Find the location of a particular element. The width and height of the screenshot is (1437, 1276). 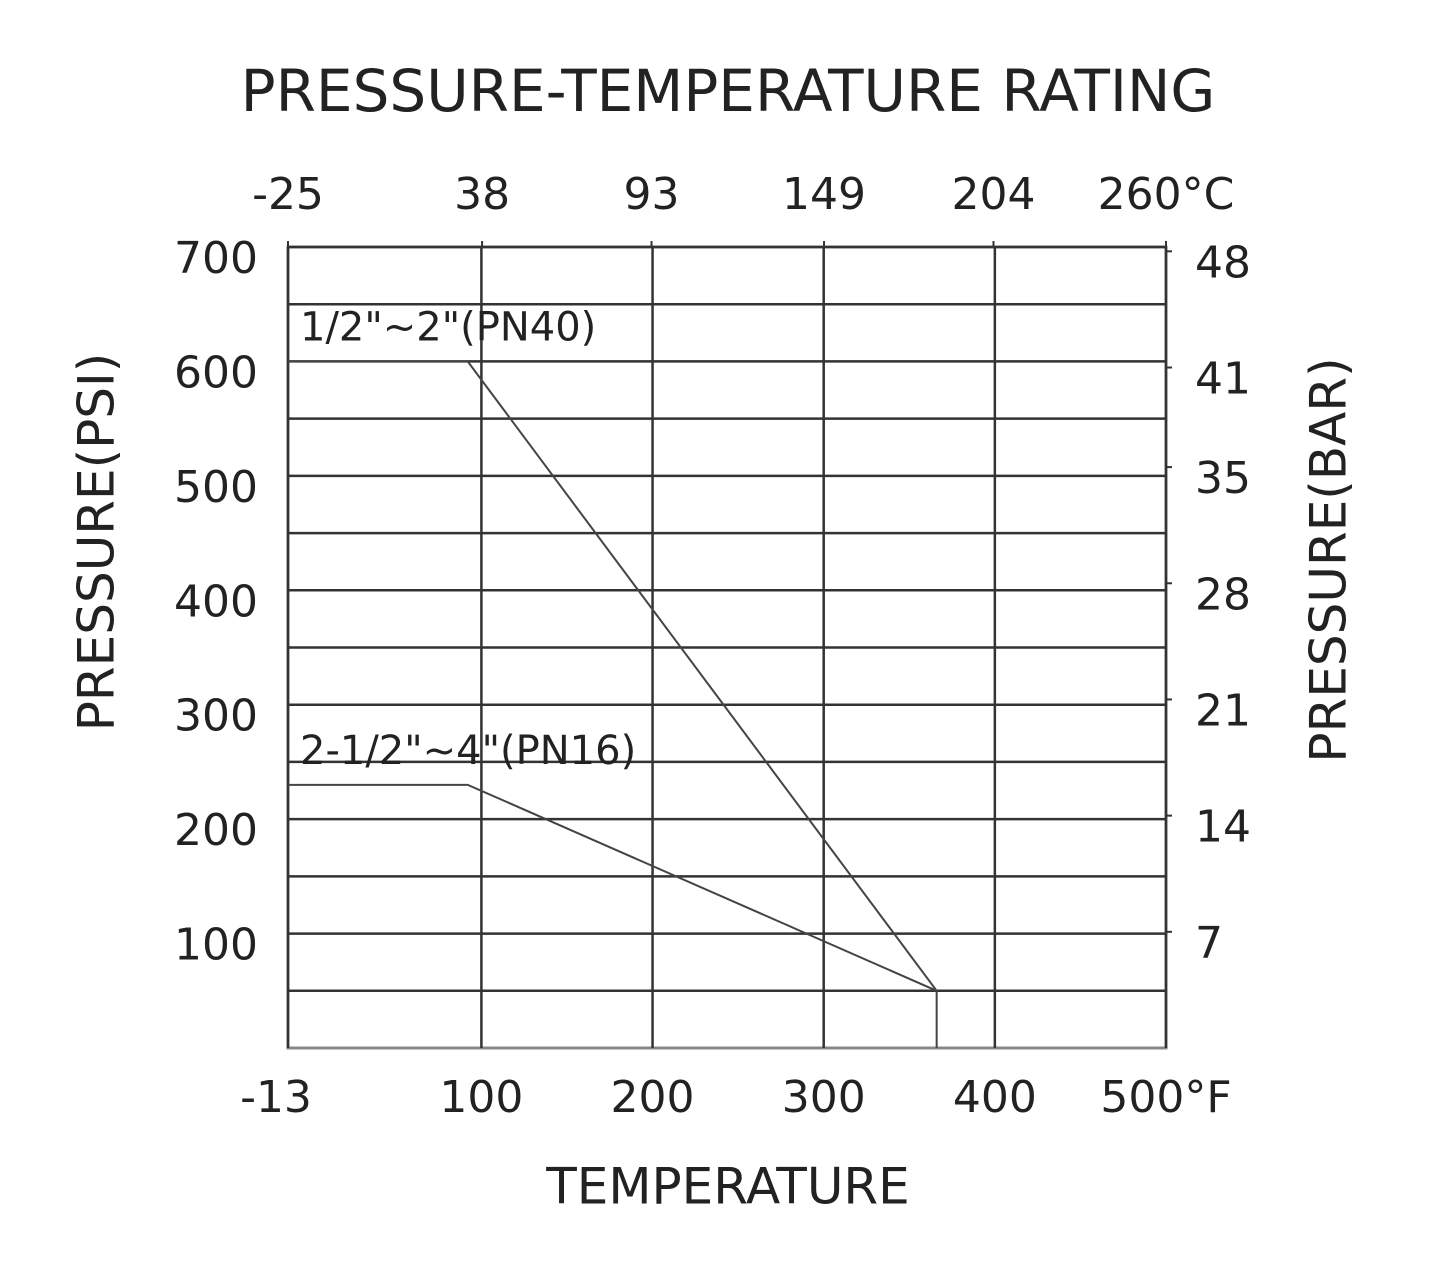

chart-title: PRESSURE-TEMPERATURE RATING is located at coordinates (728, 91).